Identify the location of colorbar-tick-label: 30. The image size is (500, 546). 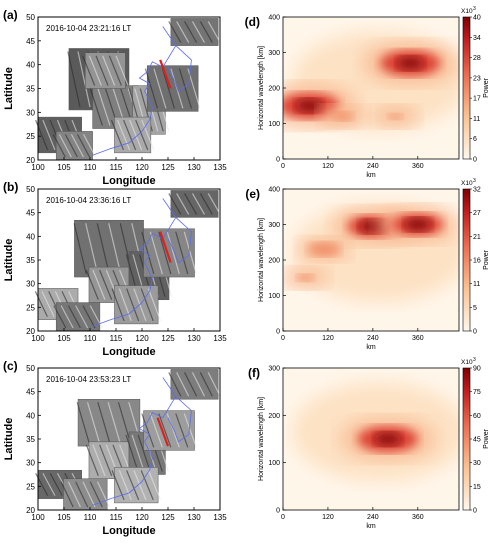
(477, 463).